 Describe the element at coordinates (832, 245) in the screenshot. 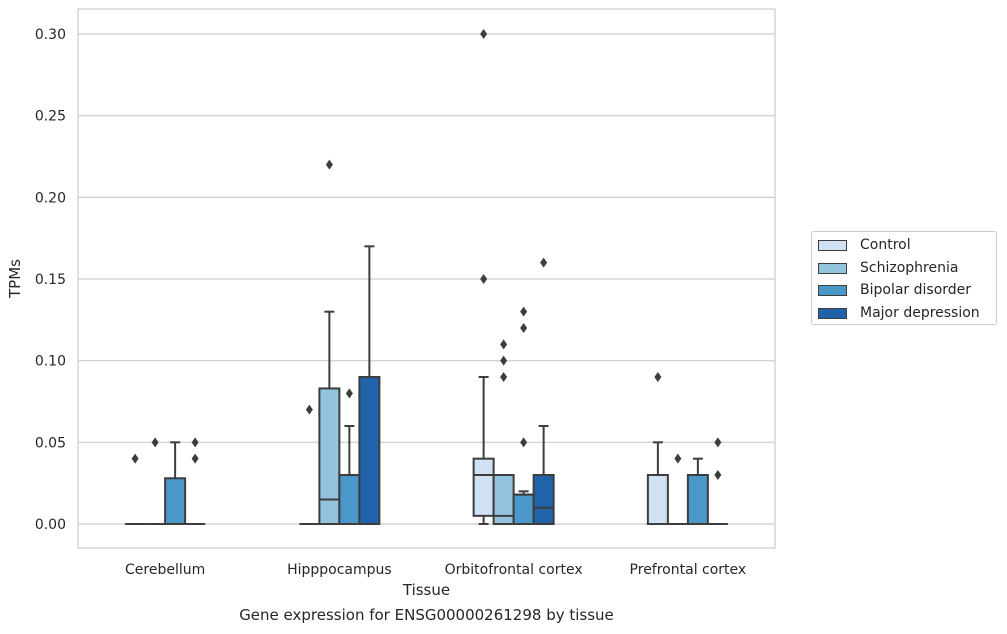

I see `legend-swatch-control` at that location.